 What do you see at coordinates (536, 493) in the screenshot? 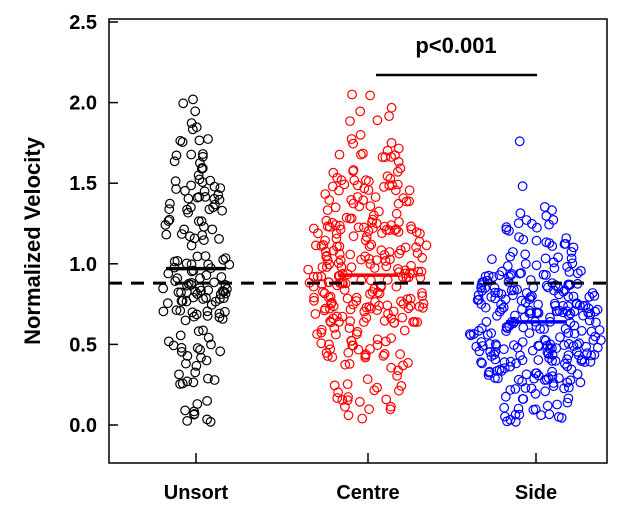
I see `x-tick-label: Side` at bounding box center [536, 493].